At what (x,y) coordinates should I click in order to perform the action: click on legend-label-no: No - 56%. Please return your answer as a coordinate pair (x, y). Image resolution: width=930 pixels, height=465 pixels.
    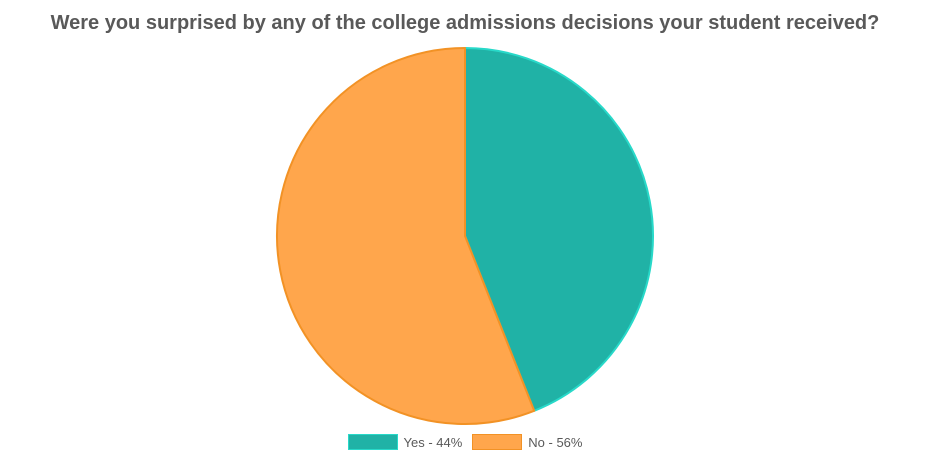
    Looking at the image, I should click on (555, 442).